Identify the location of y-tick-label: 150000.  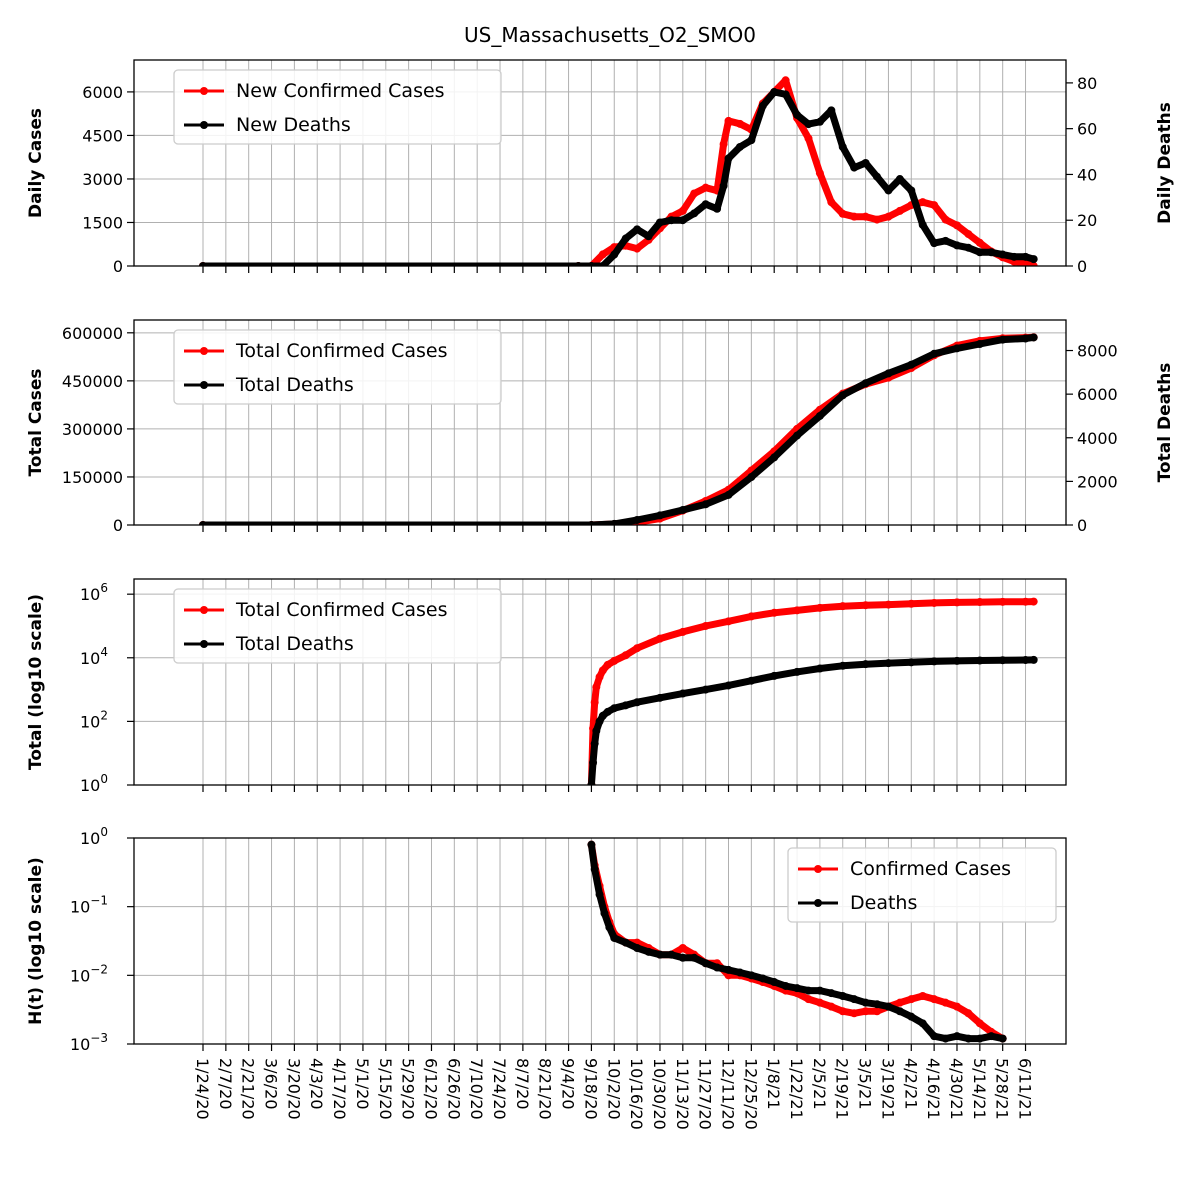
(92, 477).